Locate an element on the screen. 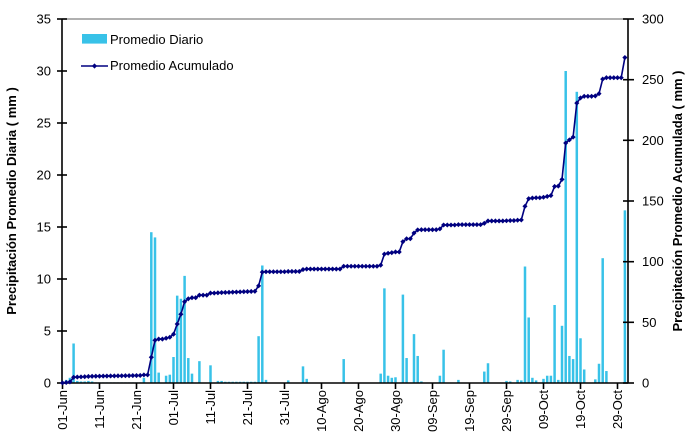 This screenshot has width=694, height=442. svg-text: 30-Ago is located at coordinates (395, 411).